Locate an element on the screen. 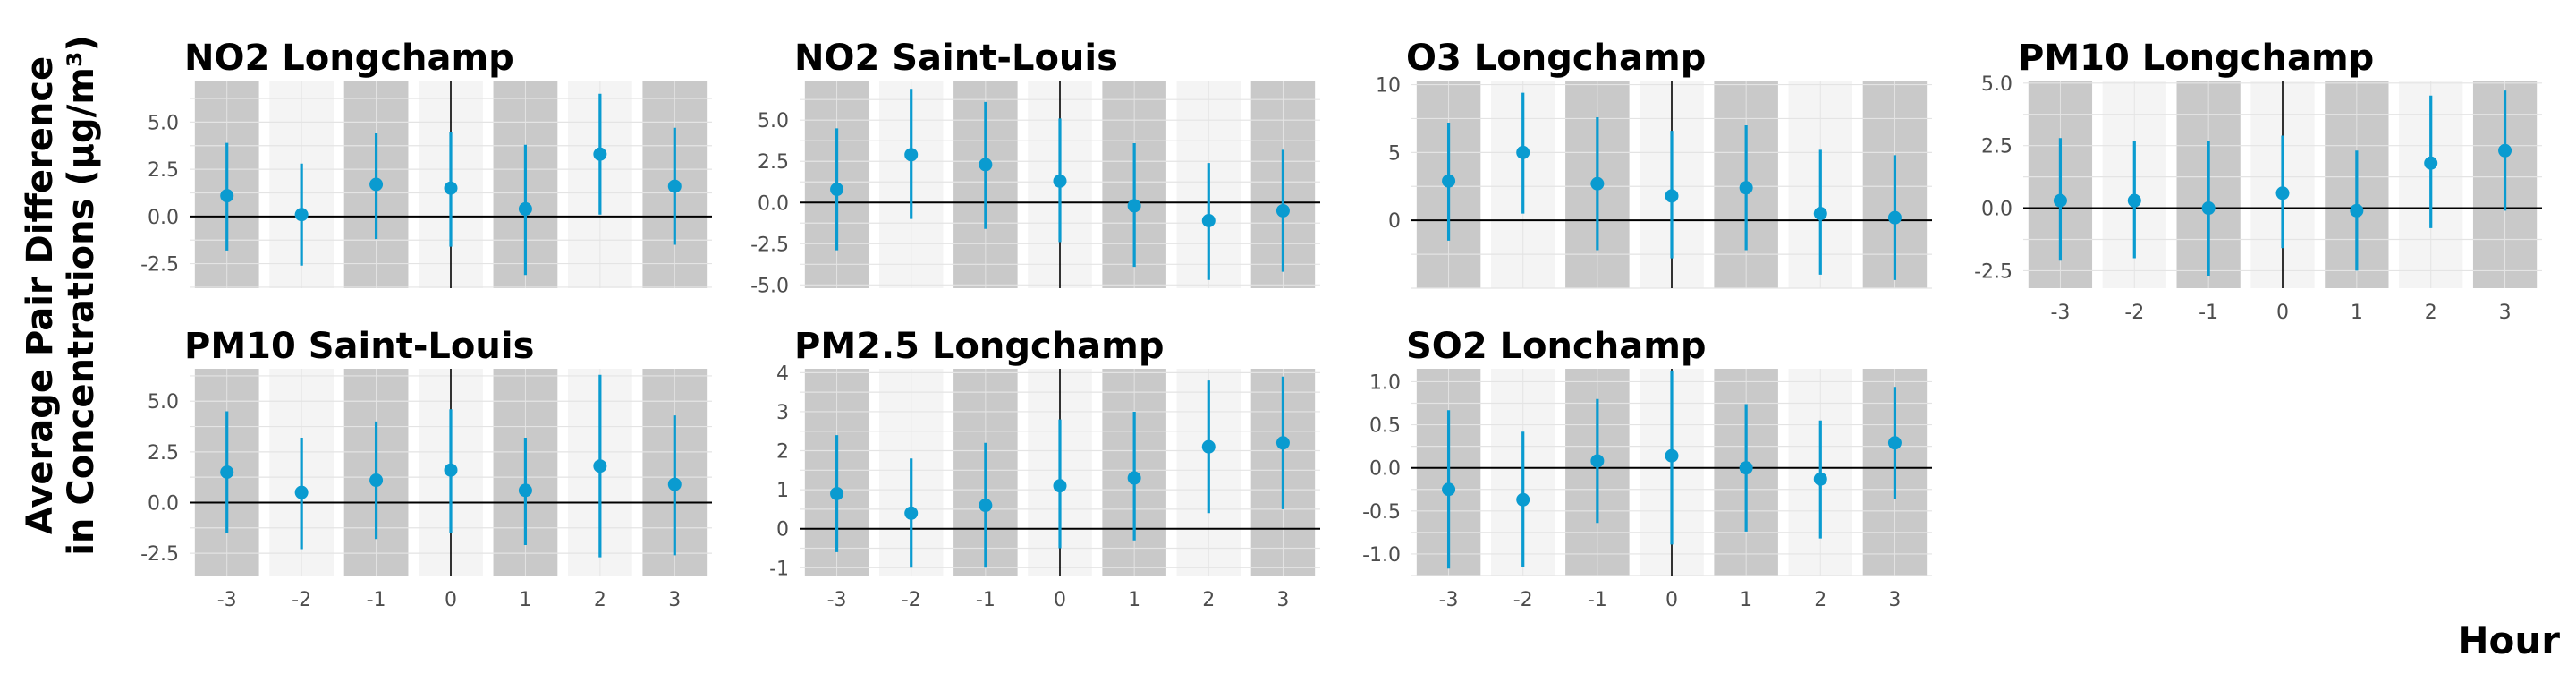  y-tick-label: -0.5 is located at coordinates (1381, 512).